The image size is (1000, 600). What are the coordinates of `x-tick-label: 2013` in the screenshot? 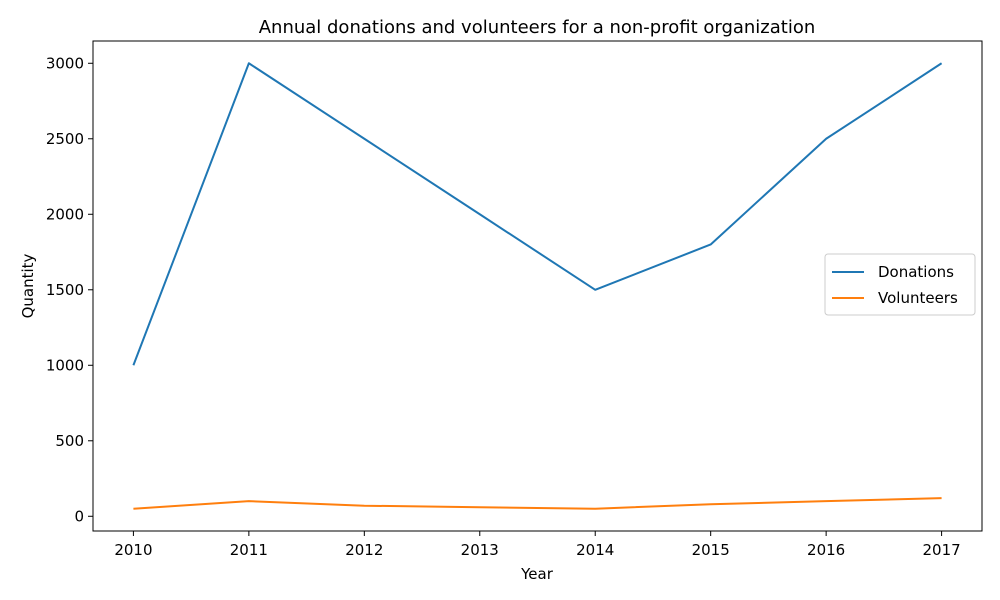 It's located at (480, 550).